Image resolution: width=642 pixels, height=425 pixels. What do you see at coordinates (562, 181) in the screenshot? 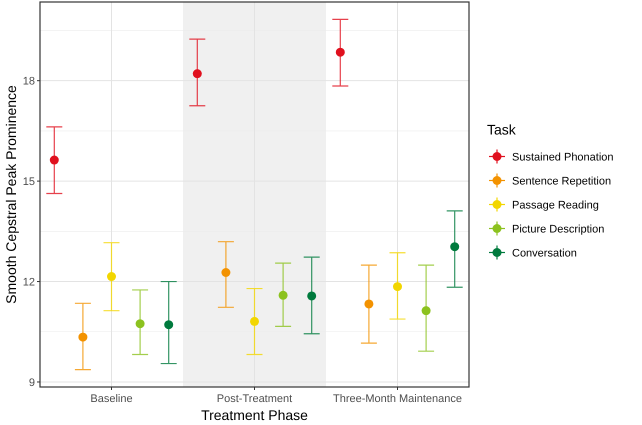
I see `legend-label: Sentence Repetition` at bounding box center [562, 181].